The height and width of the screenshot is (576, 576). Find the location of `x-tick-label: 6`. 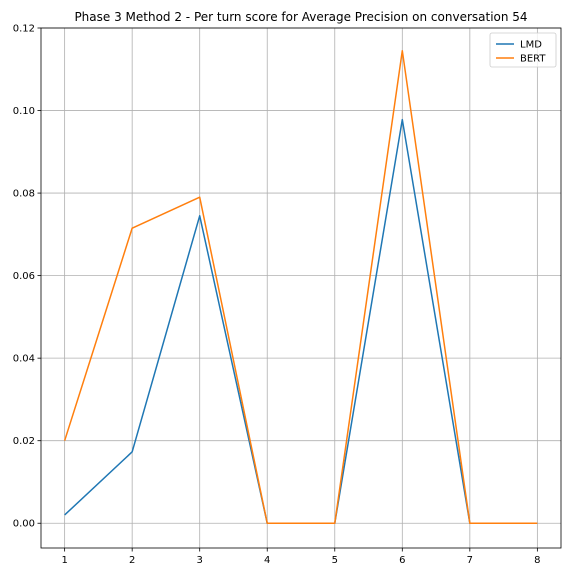

x-tick-label: 6 is located at coordinates (402, 560).